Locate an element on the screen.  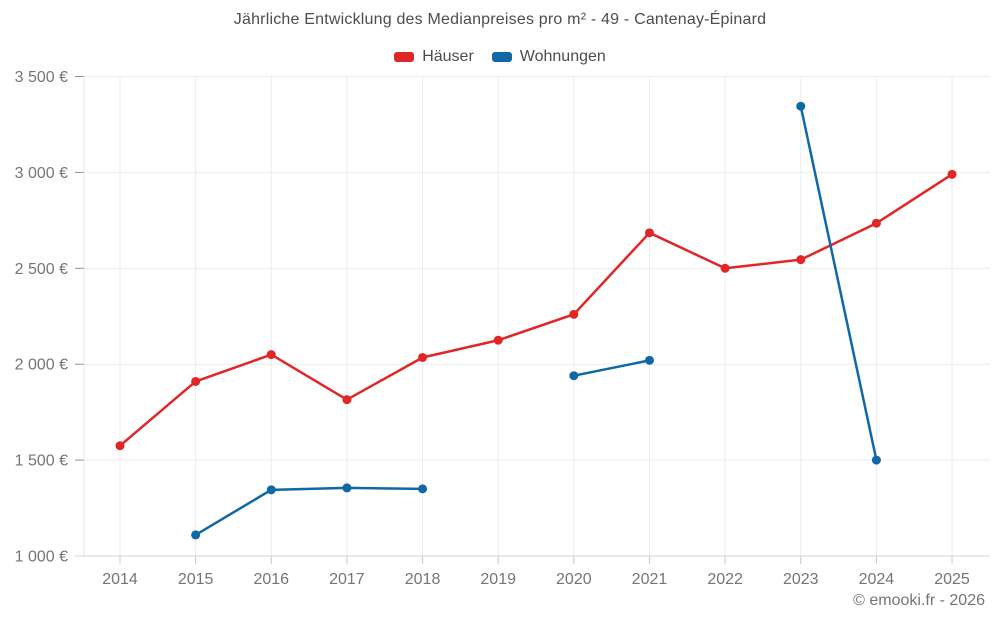
data-point-haeuser-2014 is located at coordinates (120, 446).